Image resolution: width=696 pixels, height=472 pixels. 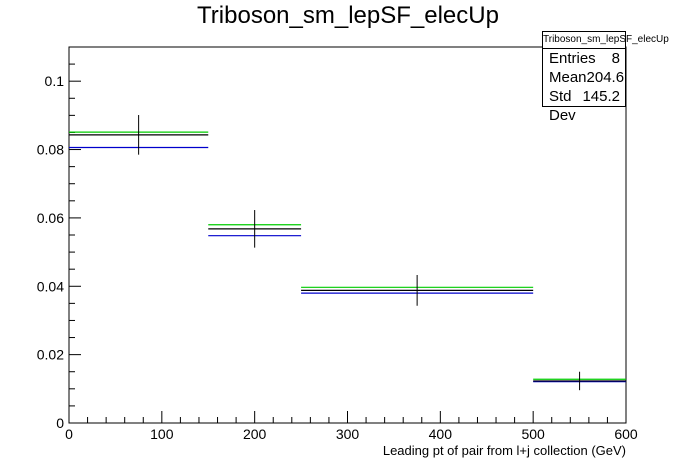 I want to click on x-tick-label: 400, so click(x=441, y=434).